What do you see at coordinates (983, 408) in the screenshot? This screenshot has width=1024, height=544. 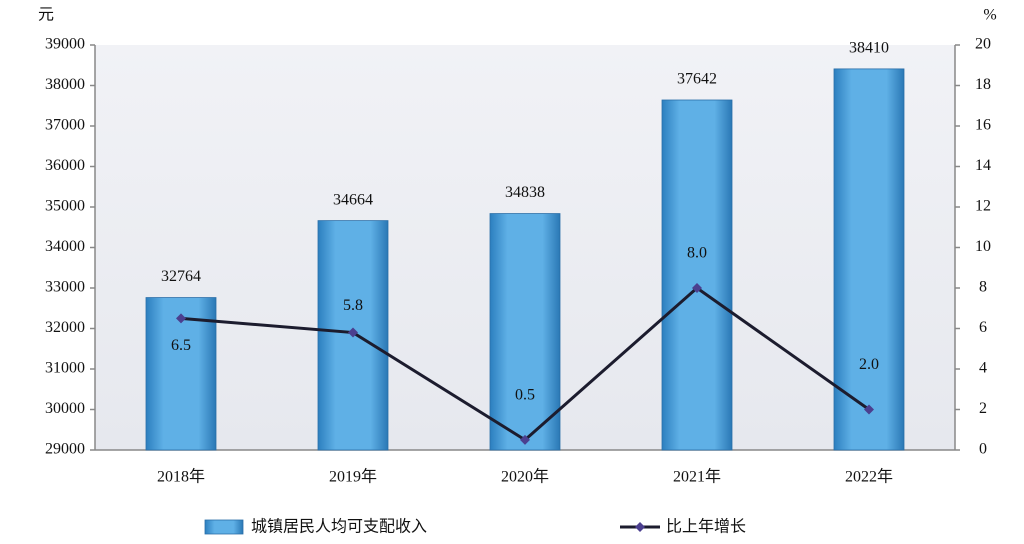 I see `y2-tick-label: 2` at bounding box center [983, 408].